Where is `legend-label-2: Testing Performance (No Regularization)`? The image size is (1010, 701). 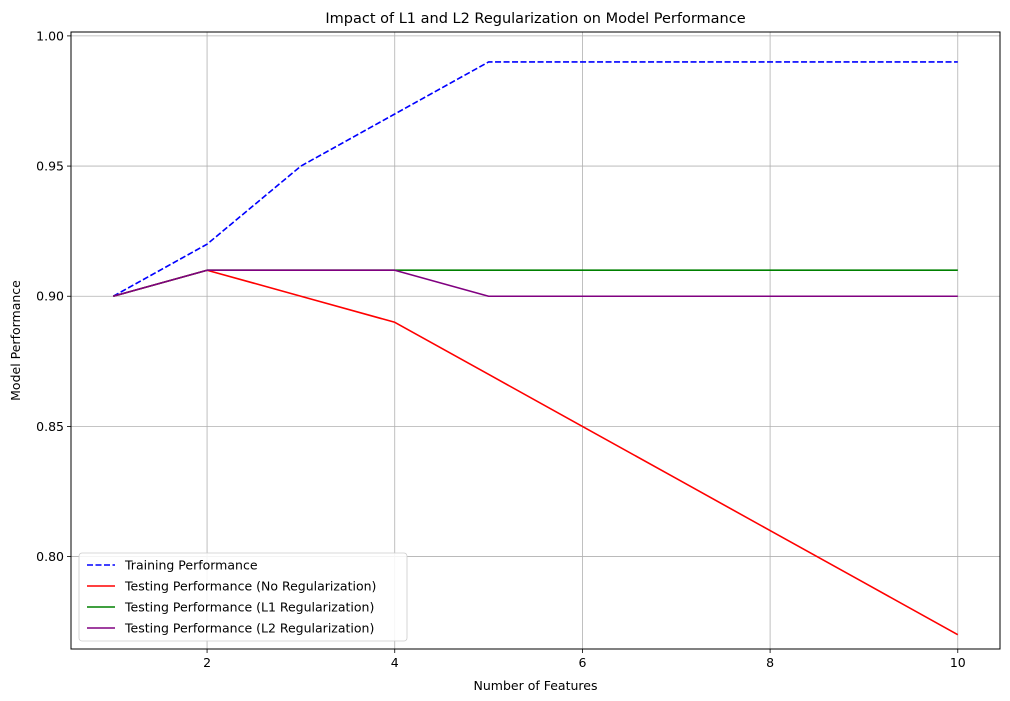
legend-label-2: Testing Performance (No Regularization) is located at coordinates (250, 586).